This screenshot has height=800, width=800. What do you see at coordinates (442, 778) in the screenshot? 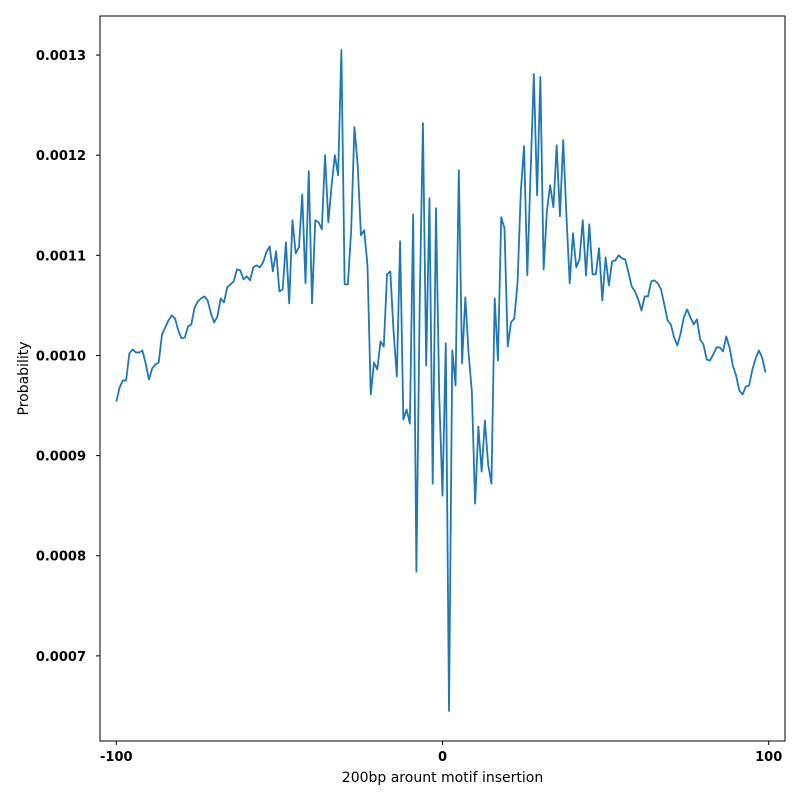
I see `x-axis-label: 200bp arount motif insertion` at bounding box center [442, 778].